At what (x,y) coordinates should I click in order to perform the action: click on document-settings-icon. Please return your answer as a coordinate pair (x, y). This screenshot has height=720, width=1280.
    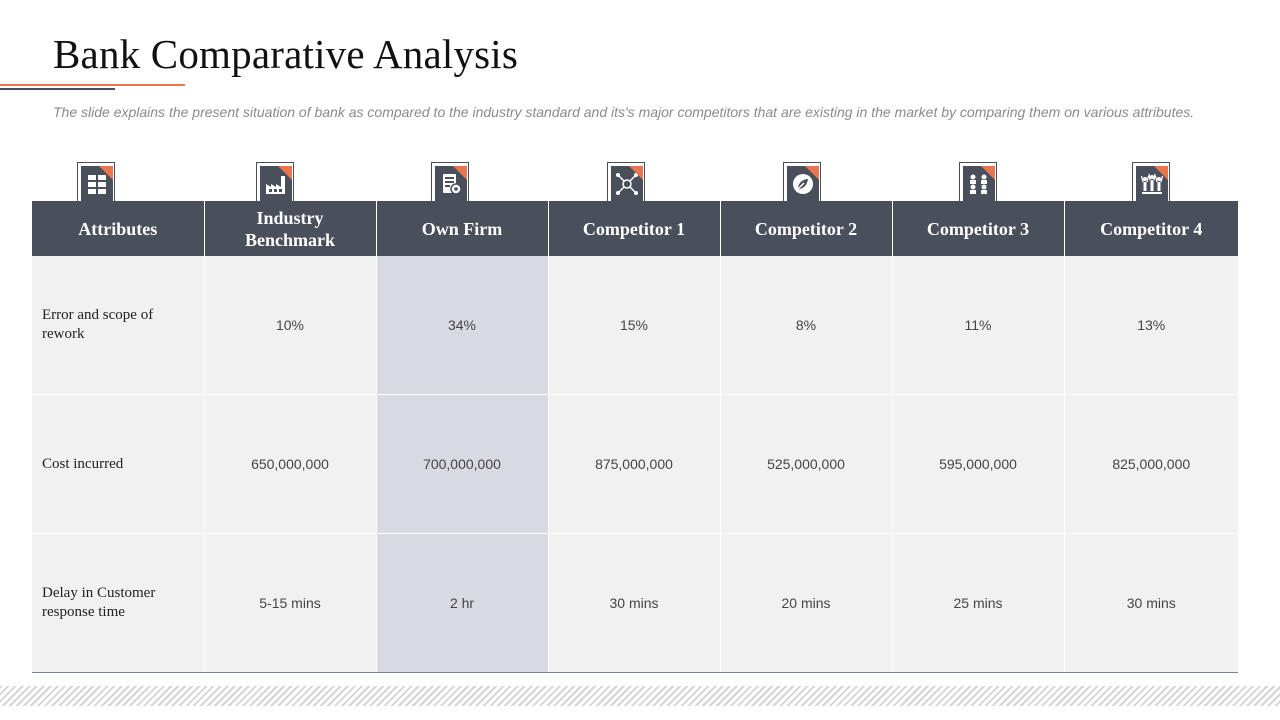
    Looking at the image, I should click on (450, 182).